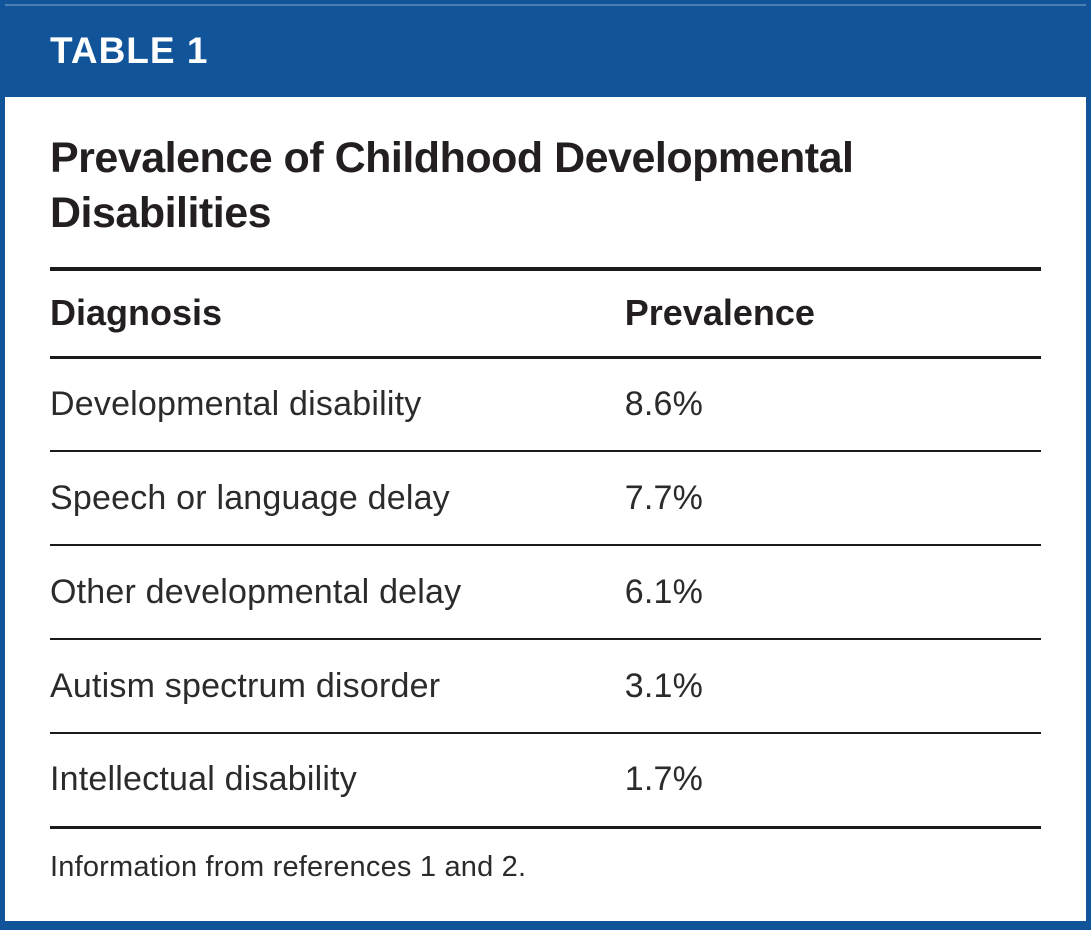 The image size is (1091, 930). I want to click on prevalence-cell: 6.1%, so click(664, 591).